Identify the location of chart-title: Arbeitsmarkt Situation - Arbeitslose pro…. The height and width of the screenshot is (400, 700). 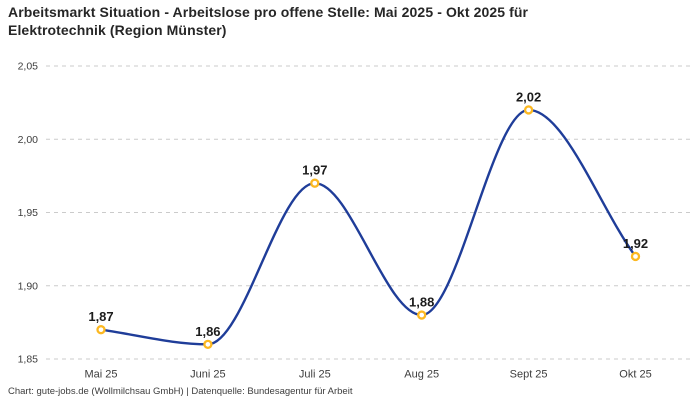
(268, 21).